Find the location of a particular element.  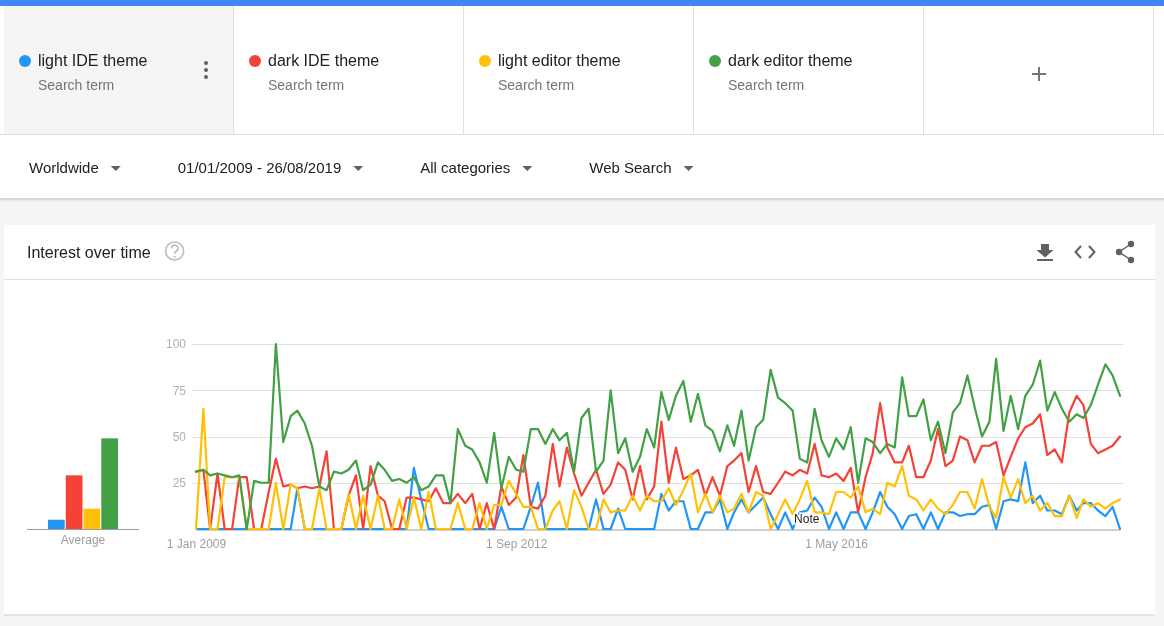

chart-title: Interest over time is located at coordinates (89, 252).